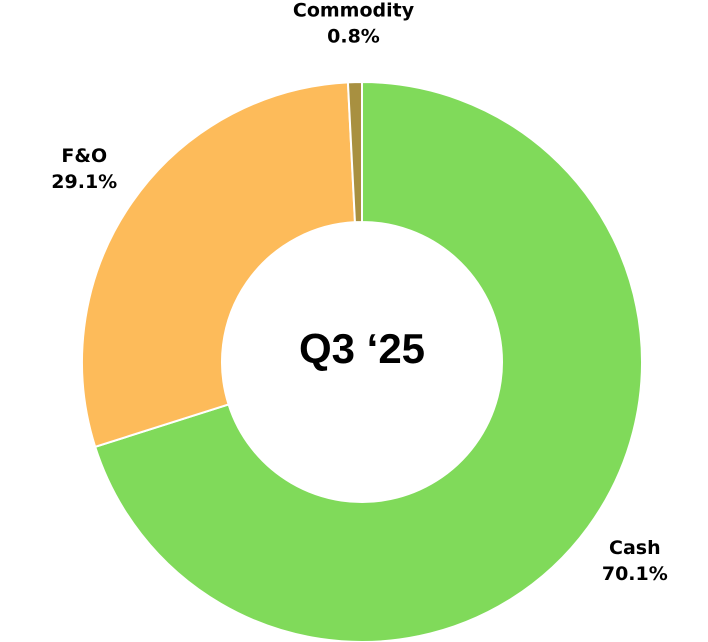  What do you see at coordinates (84, 156) in the screenshot?
I see `category-label: F&O` at bounding box center [84, 156].